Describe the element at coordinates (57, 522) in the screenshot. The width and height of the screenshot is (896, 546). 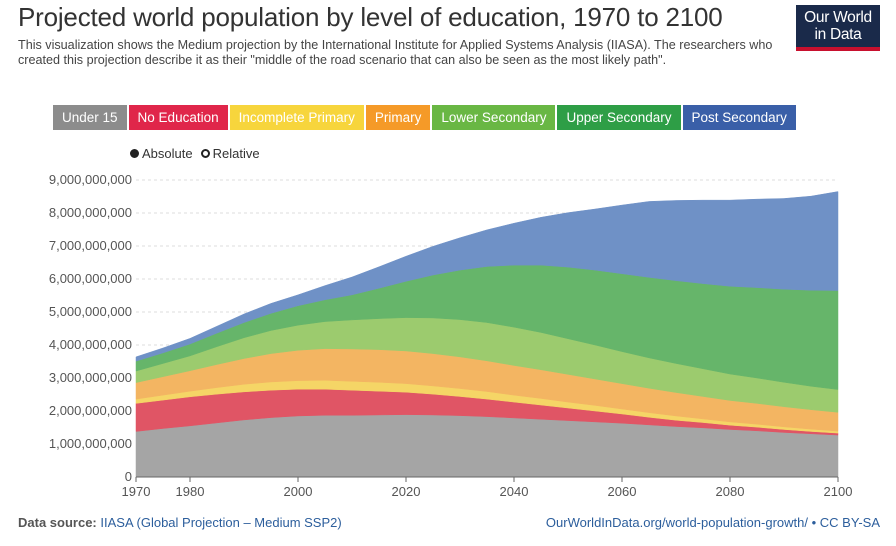
I see `data-source-label: Data source:` at that location.